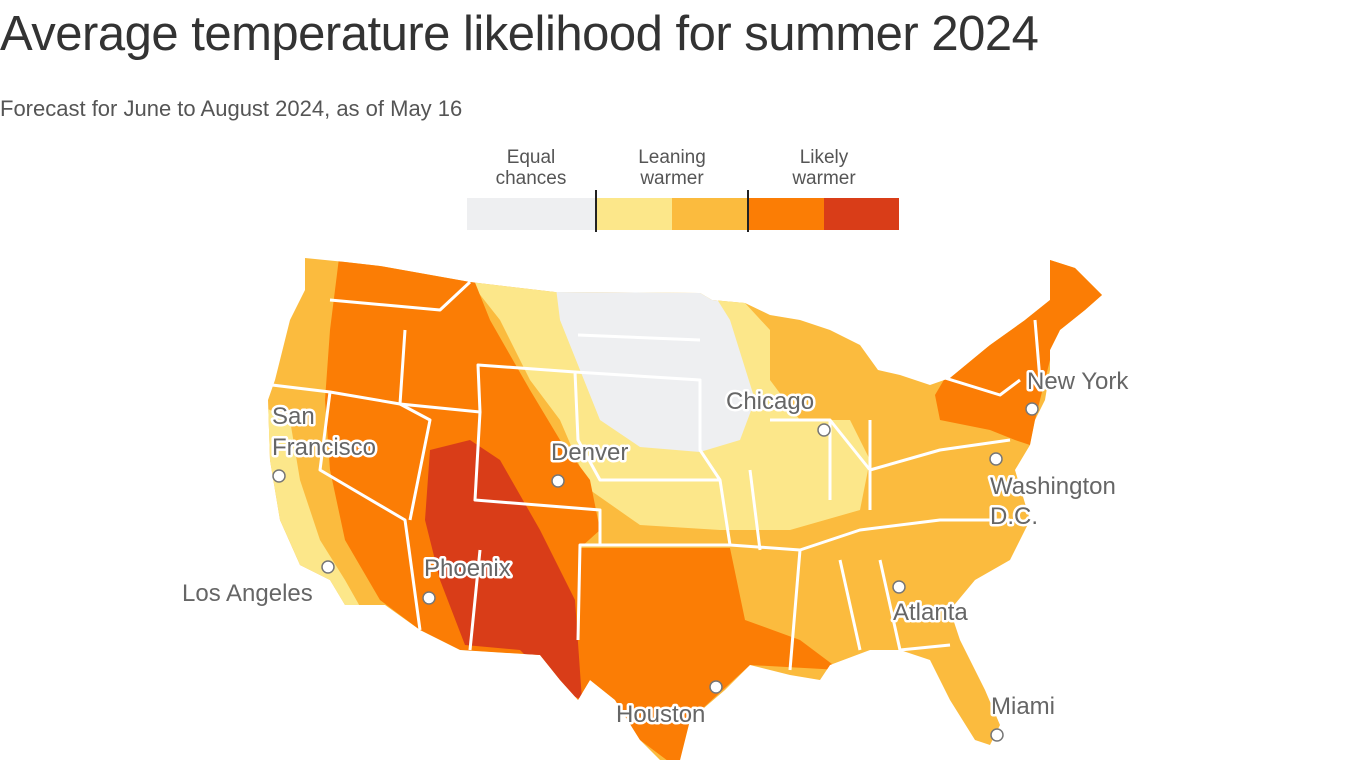  I want to click on legend-swatch-leaning-high, so click(710, 214).